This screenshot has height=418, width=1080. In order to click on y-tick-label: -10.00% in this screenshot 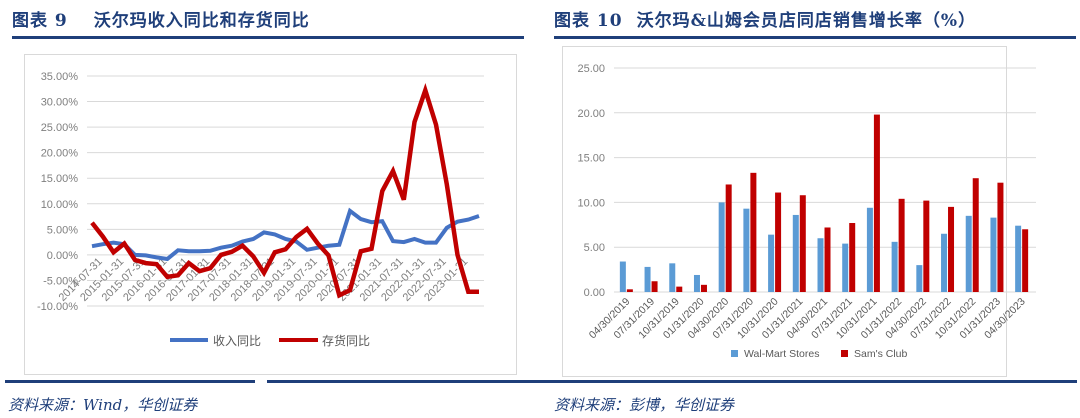, I will do `click(57, 307)`.